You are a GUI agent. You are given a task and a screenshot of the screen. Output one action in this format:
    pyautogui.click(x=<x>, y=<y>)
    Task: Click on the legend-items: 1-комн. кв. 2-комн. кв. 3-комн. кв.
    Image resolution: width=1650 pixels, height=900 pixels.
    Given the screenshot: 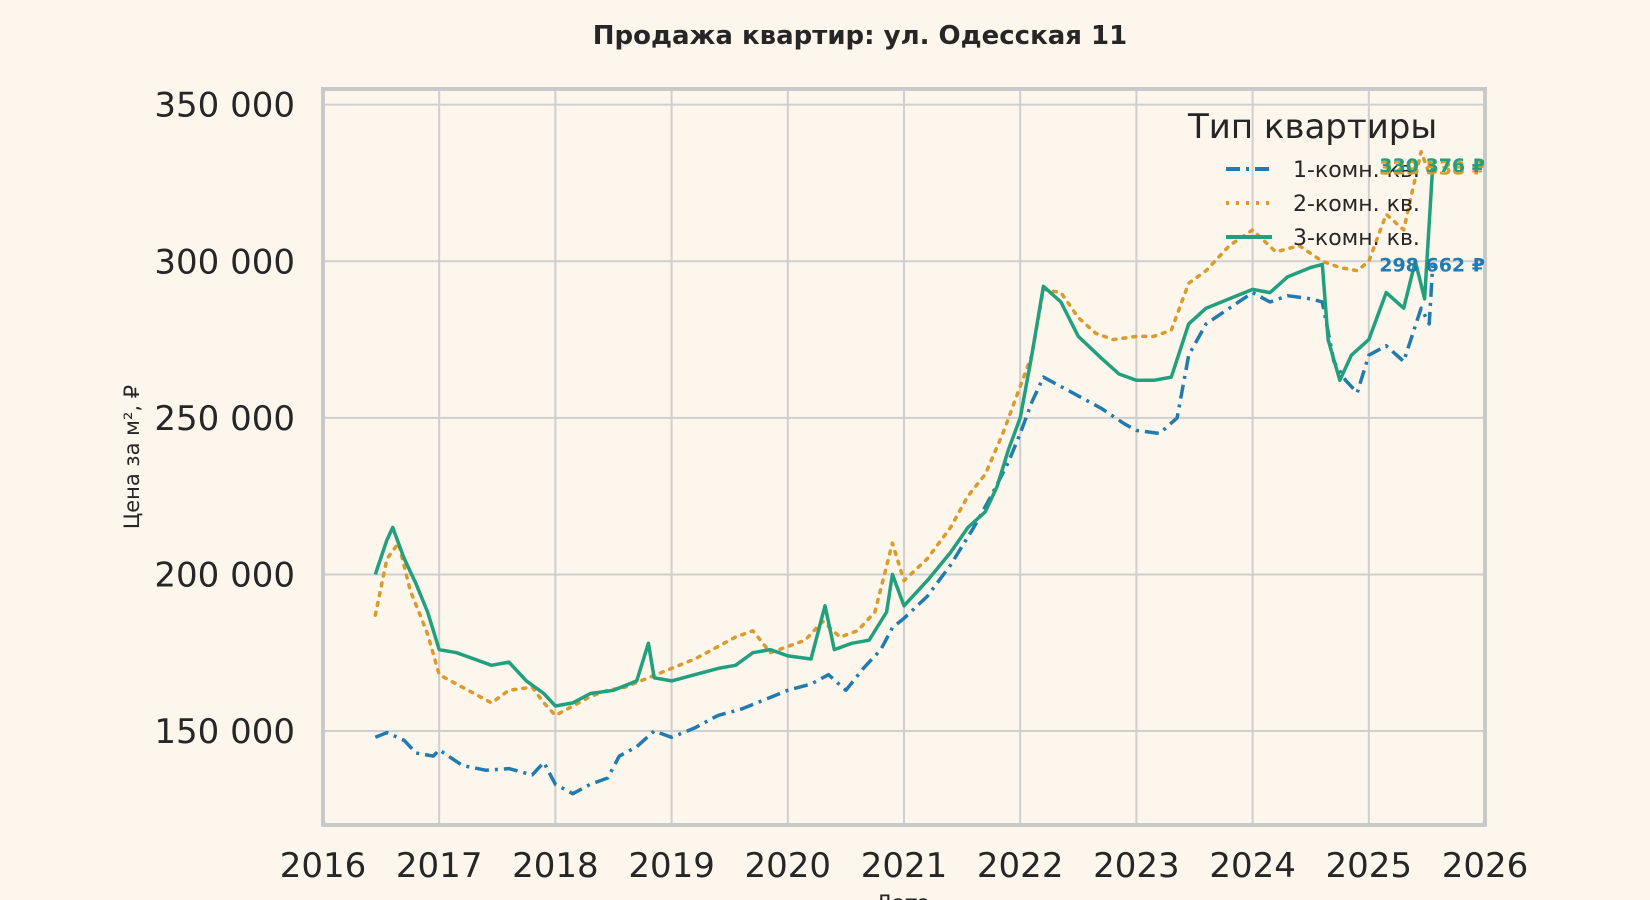 What is the action you would take?
    pyautogui.click(x=1323, y=204)
    